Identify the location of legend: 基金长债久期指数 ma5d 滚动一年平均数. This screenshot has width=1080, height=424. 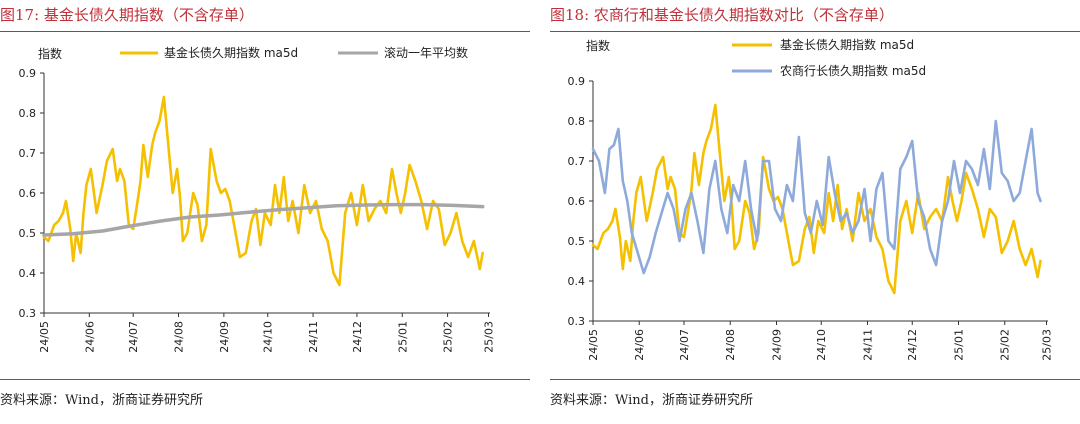
(294, 52).